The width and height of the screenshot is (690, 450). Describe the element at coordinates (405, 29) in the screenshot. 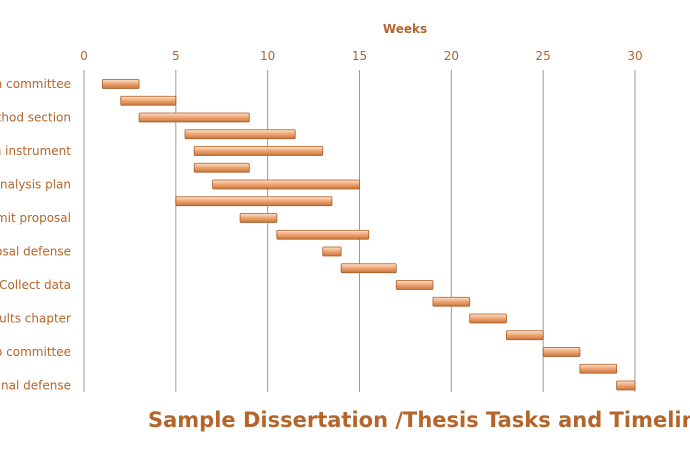

I see `x-axis-title: Weeks` at that location.